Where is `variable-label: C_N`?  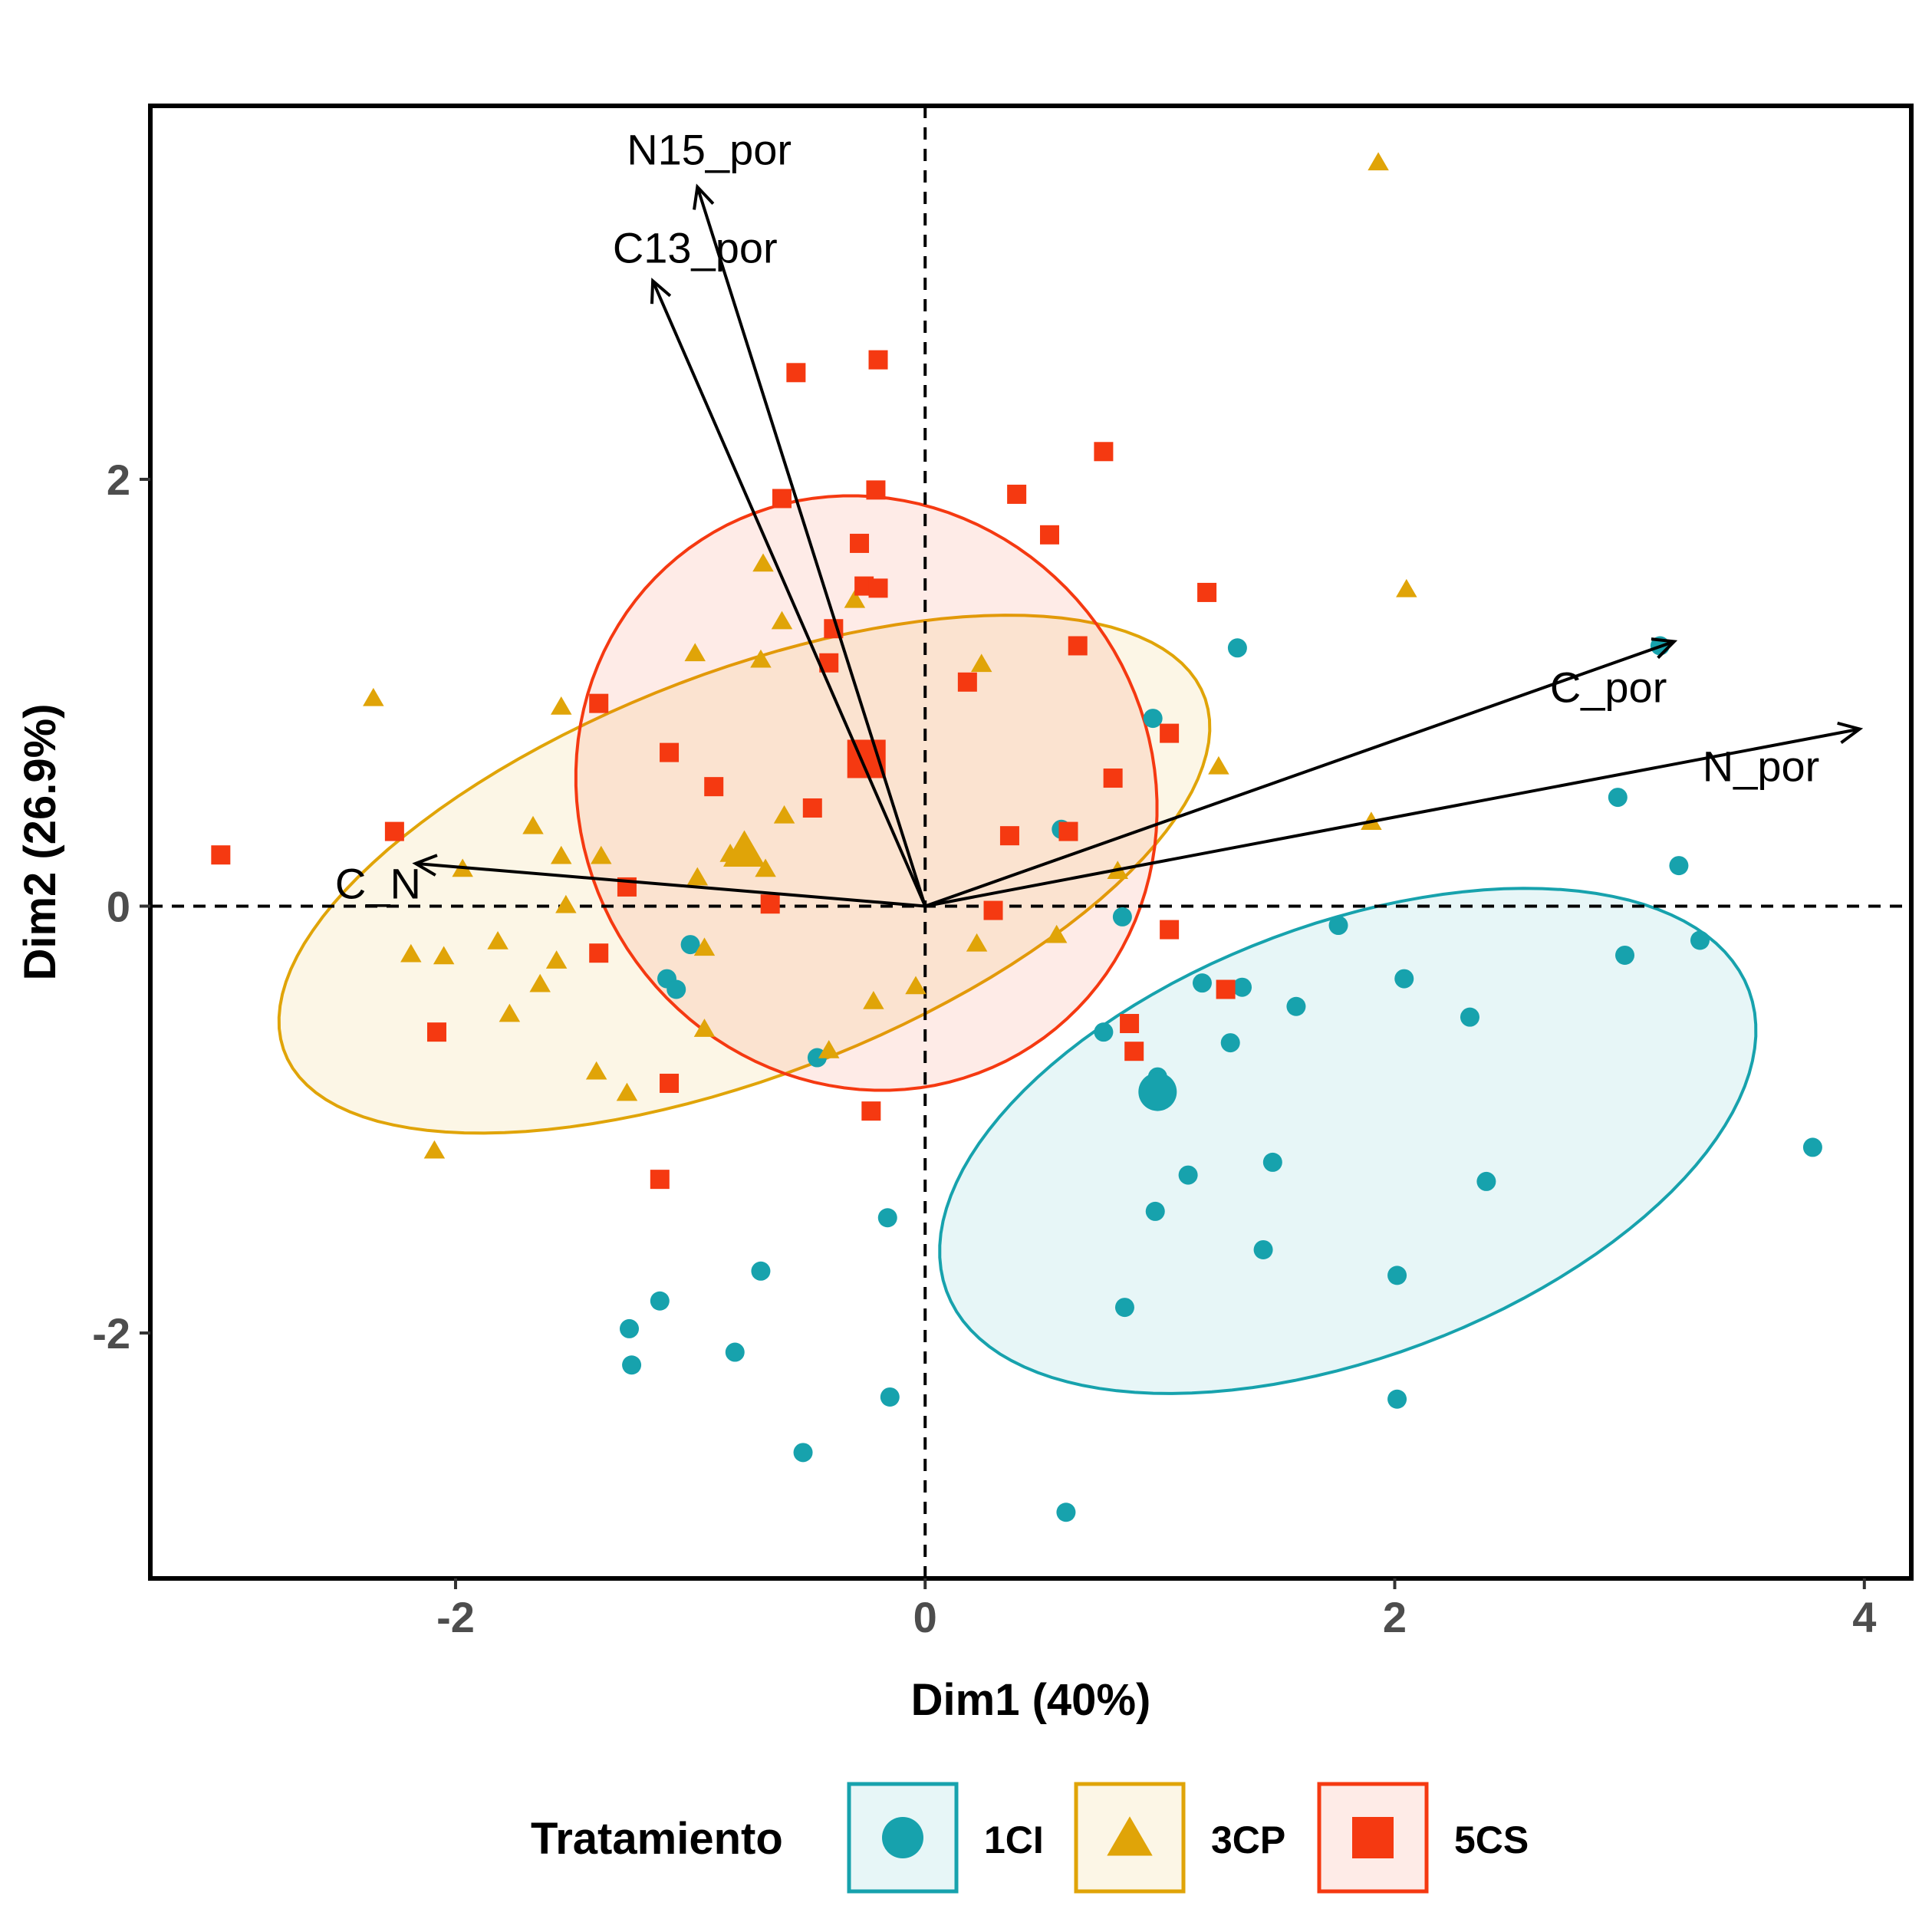 variable-label: C_N is located at coordinates (378, 884).